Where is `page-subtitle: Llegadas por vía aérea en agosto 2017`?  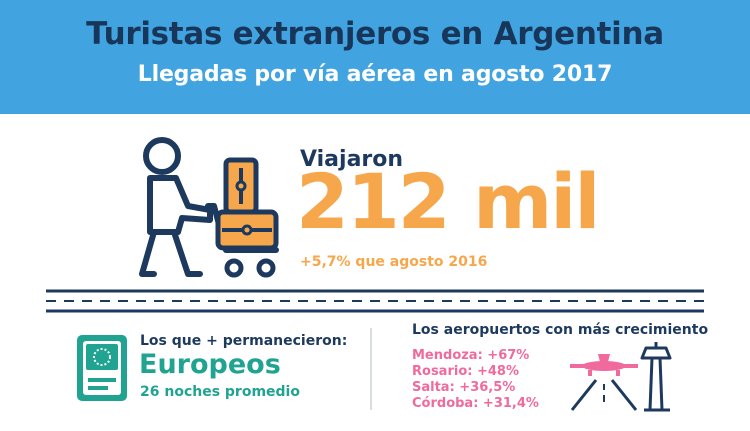
page-subtitle: Llegadas por vía aérea en agosto 2017 is located at coordinates (375, 74).